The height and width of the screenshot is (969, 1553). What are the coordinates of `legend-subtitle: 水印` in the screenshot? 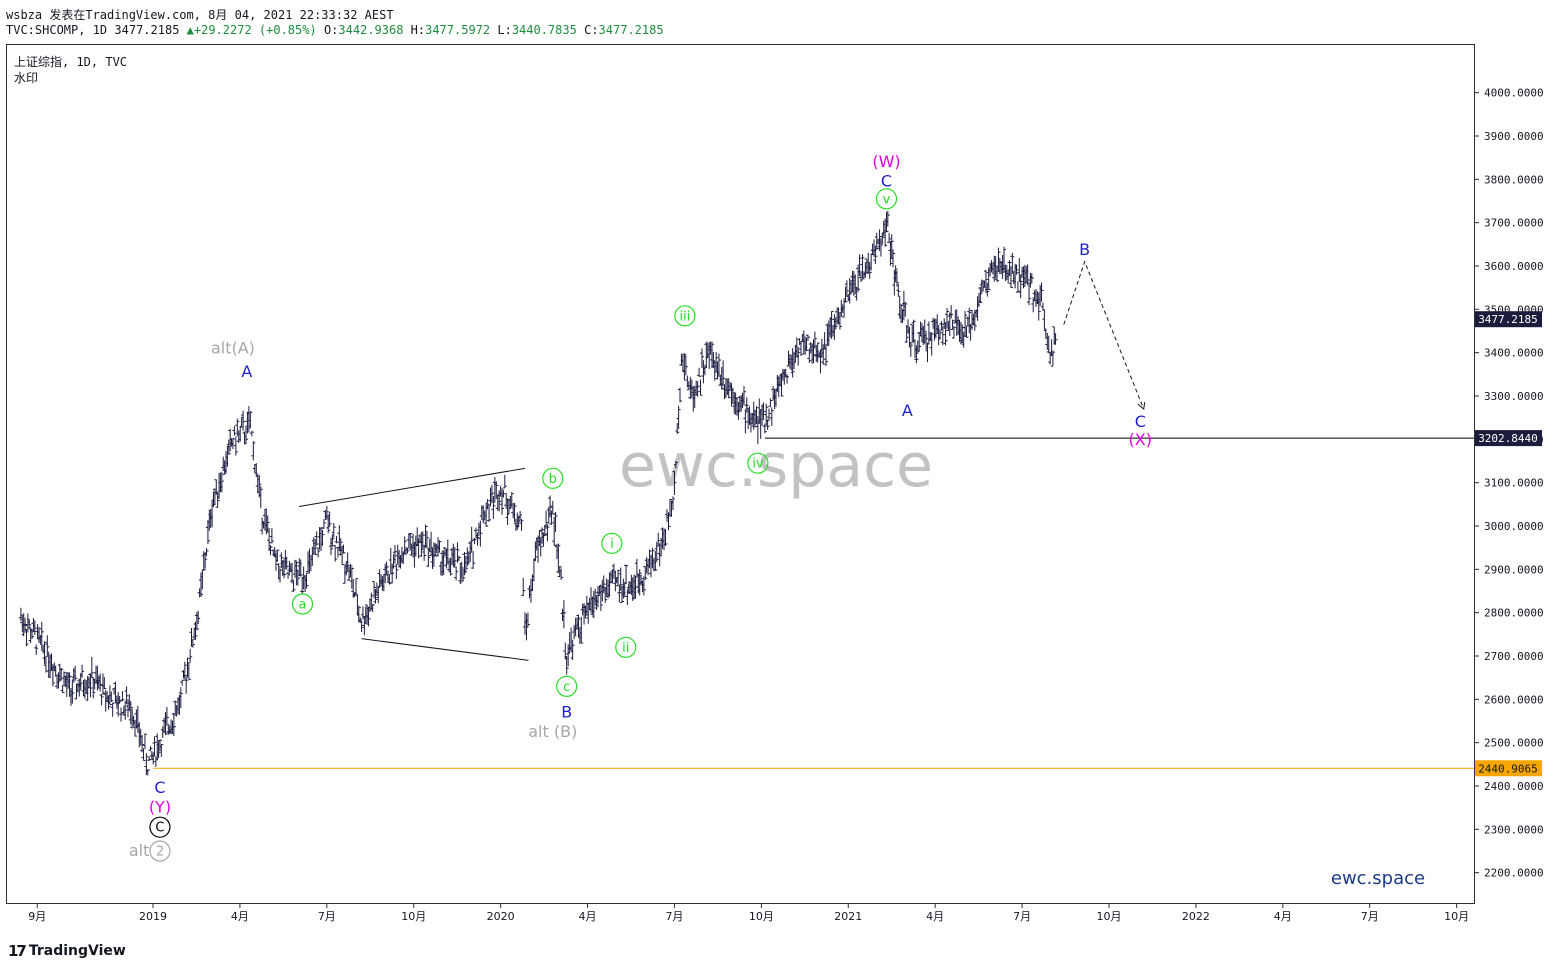 It's located at (26, 78).